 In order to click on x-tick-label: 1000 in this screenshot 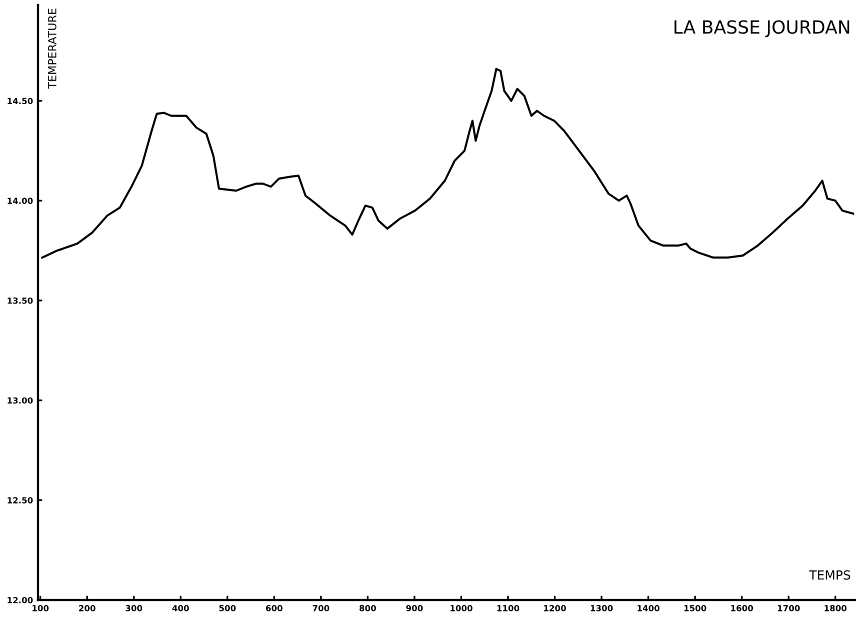, I will do `click(461, 608)`.